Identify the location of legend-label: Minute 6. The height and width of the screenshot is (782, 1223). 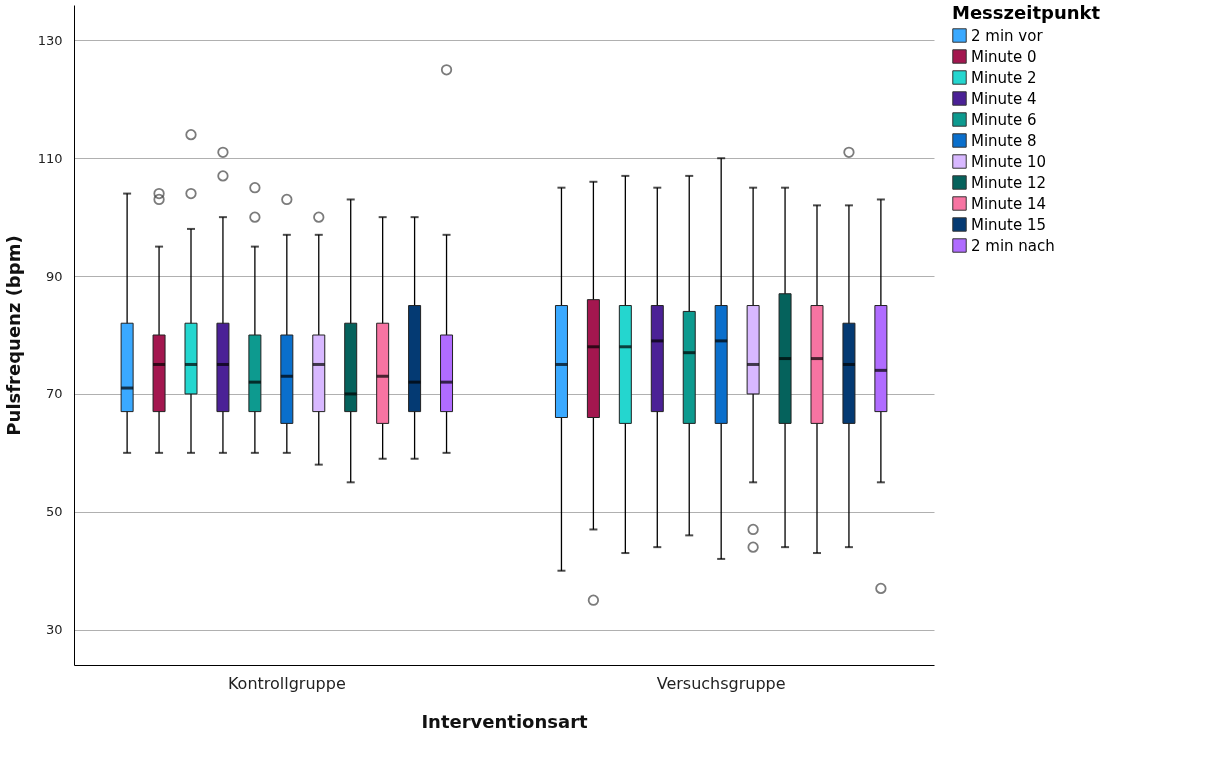
(1004, 119).